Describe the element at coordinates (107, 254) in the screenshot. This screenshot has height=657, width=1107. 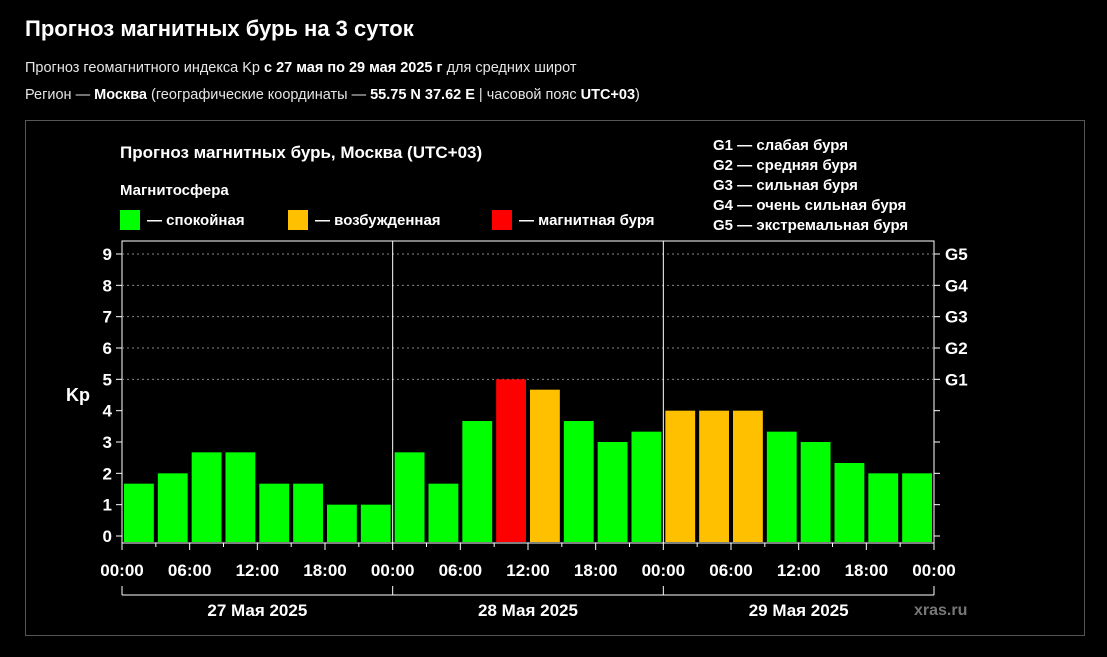
I see `y-tick-label: 9` at that location.